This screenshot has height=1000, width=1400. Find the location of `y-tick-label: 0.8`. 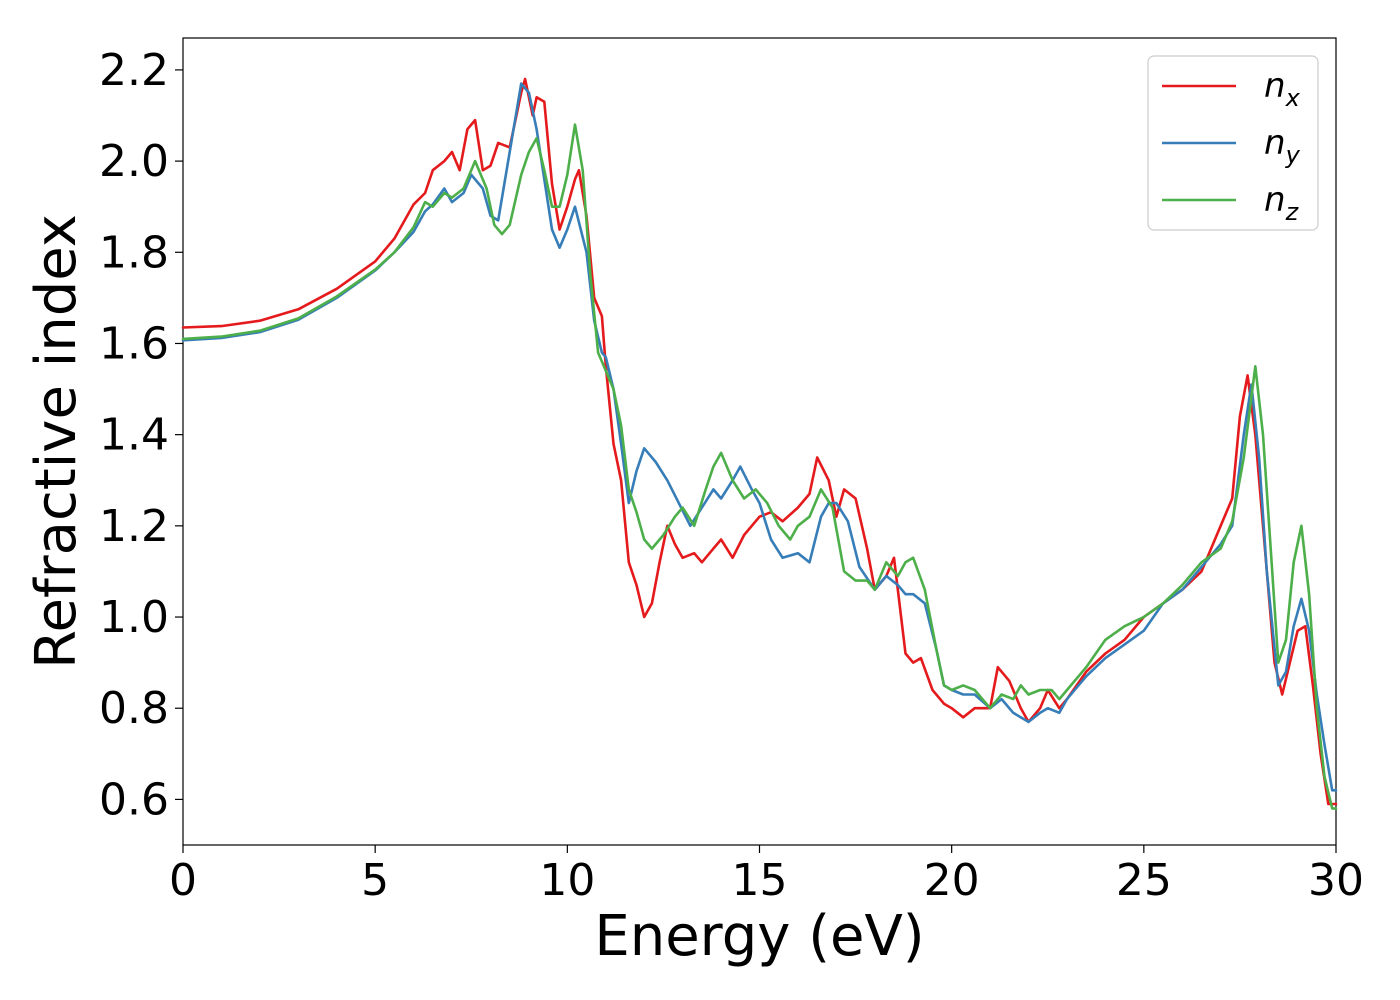

y-tick-label: 0.8 is located at coordinates (134, 708).